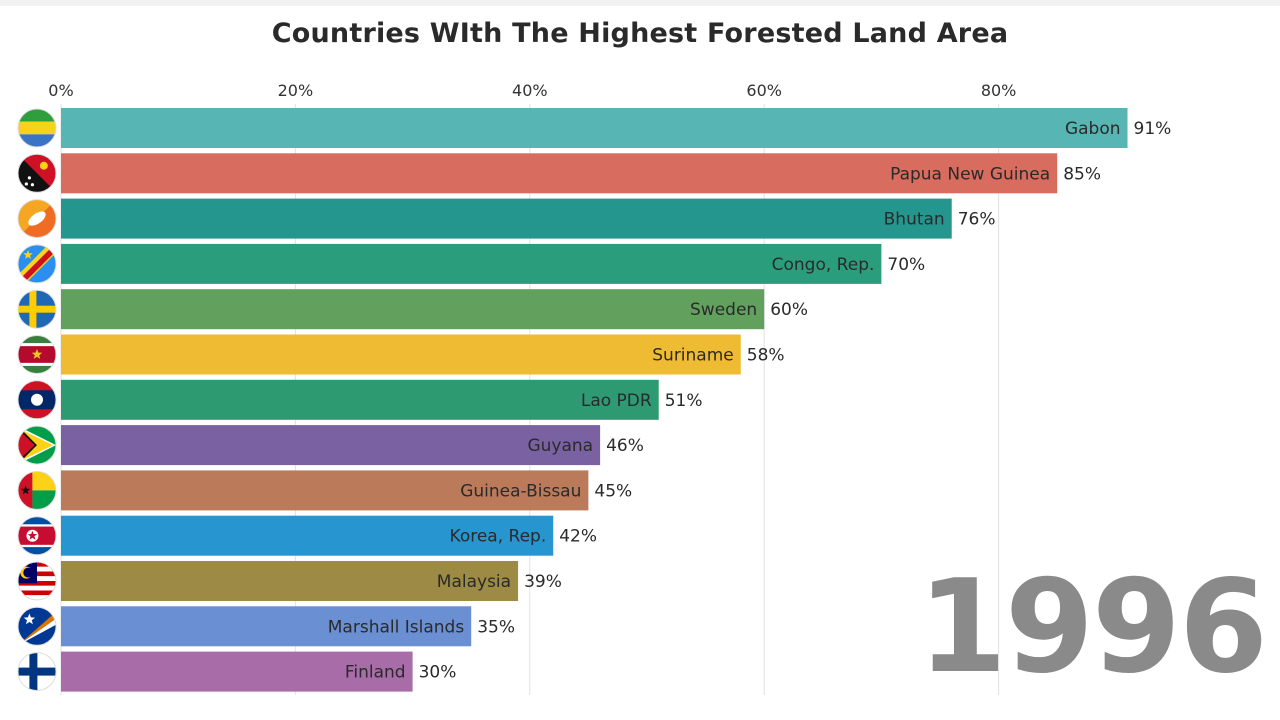 Image resolution: width=1280 pixels, height=720 pixels. I want to click on bar-value-label: 60%, so click(789, 310).